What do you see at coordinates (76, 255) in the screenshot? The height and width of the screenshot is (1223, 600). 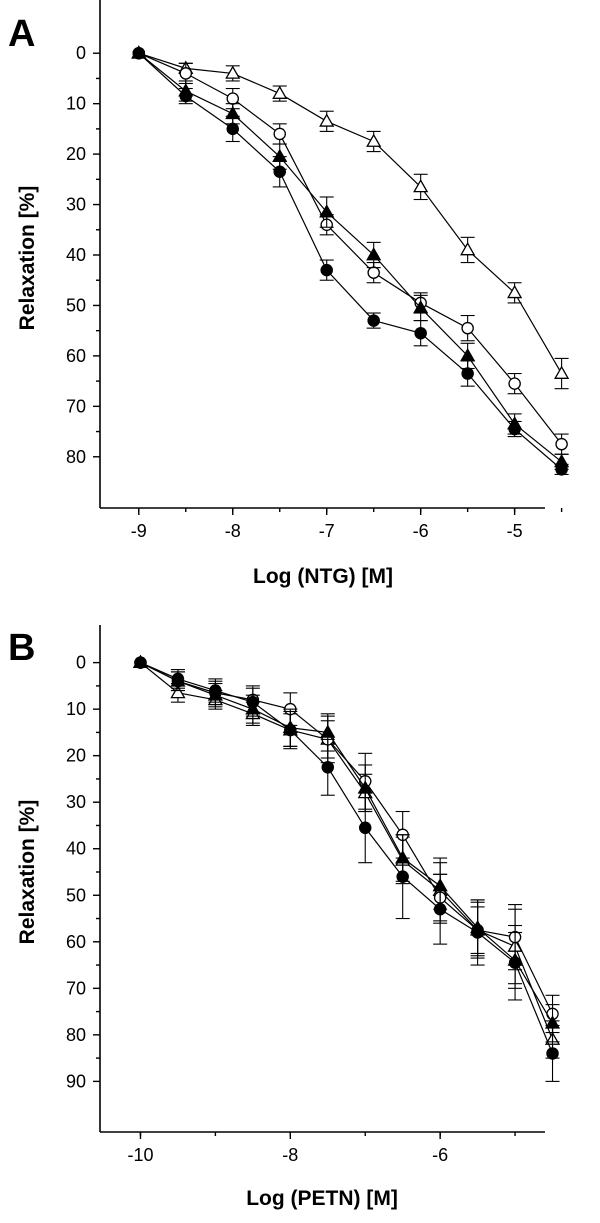 I see `panel-a-y-tick-label: 40` at bounding box center [76, 255].